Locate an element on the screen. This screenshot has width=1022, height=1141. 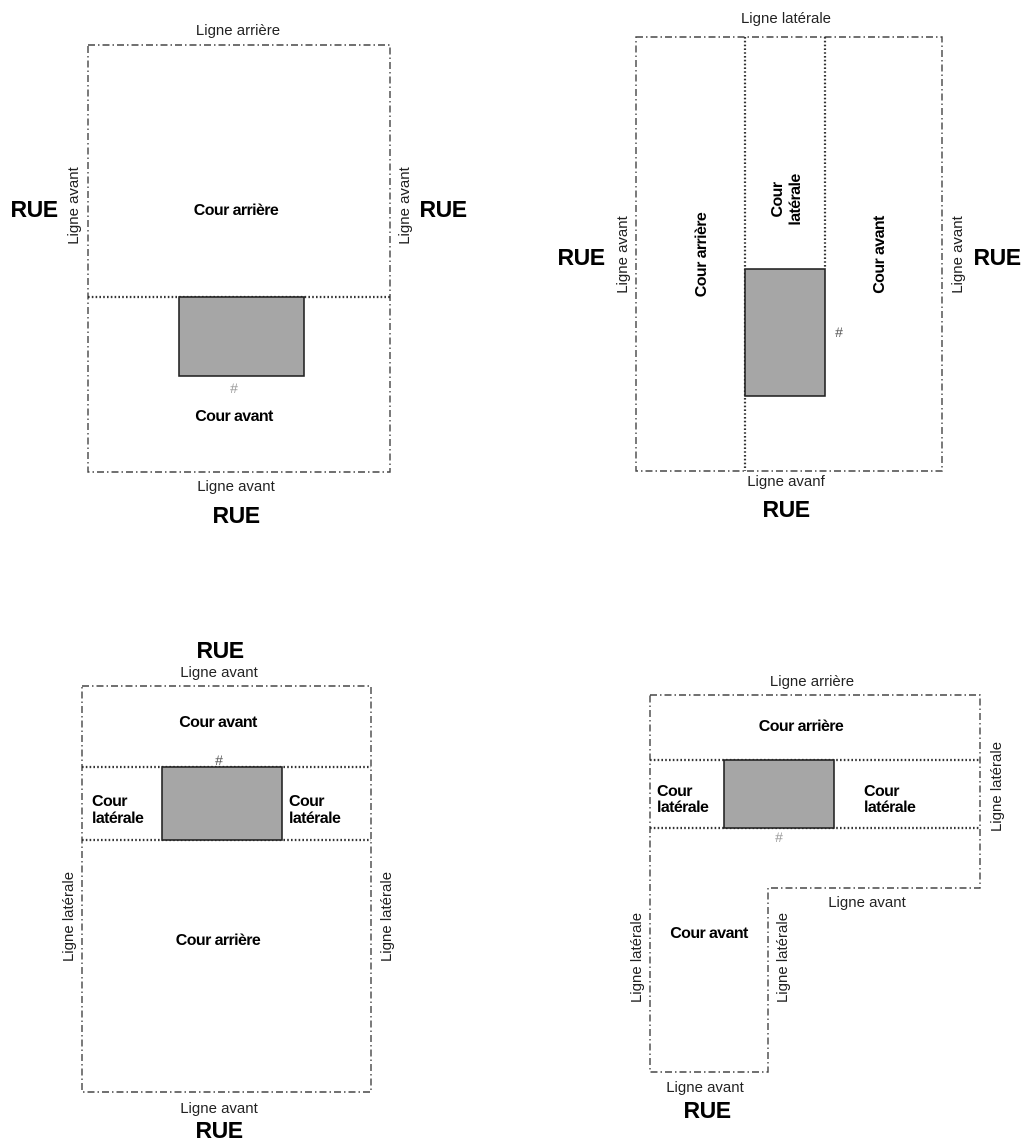
side-yard-label-line1: Cour is located at coordinates (777, 199).